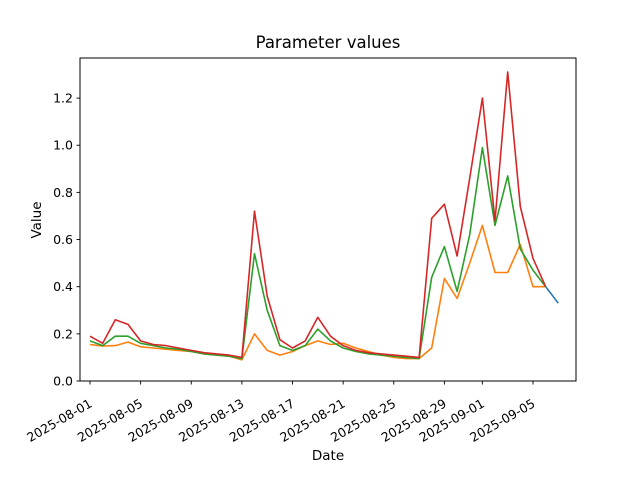  I want to click on y-tick-label: 0.4, so click(63, 286).